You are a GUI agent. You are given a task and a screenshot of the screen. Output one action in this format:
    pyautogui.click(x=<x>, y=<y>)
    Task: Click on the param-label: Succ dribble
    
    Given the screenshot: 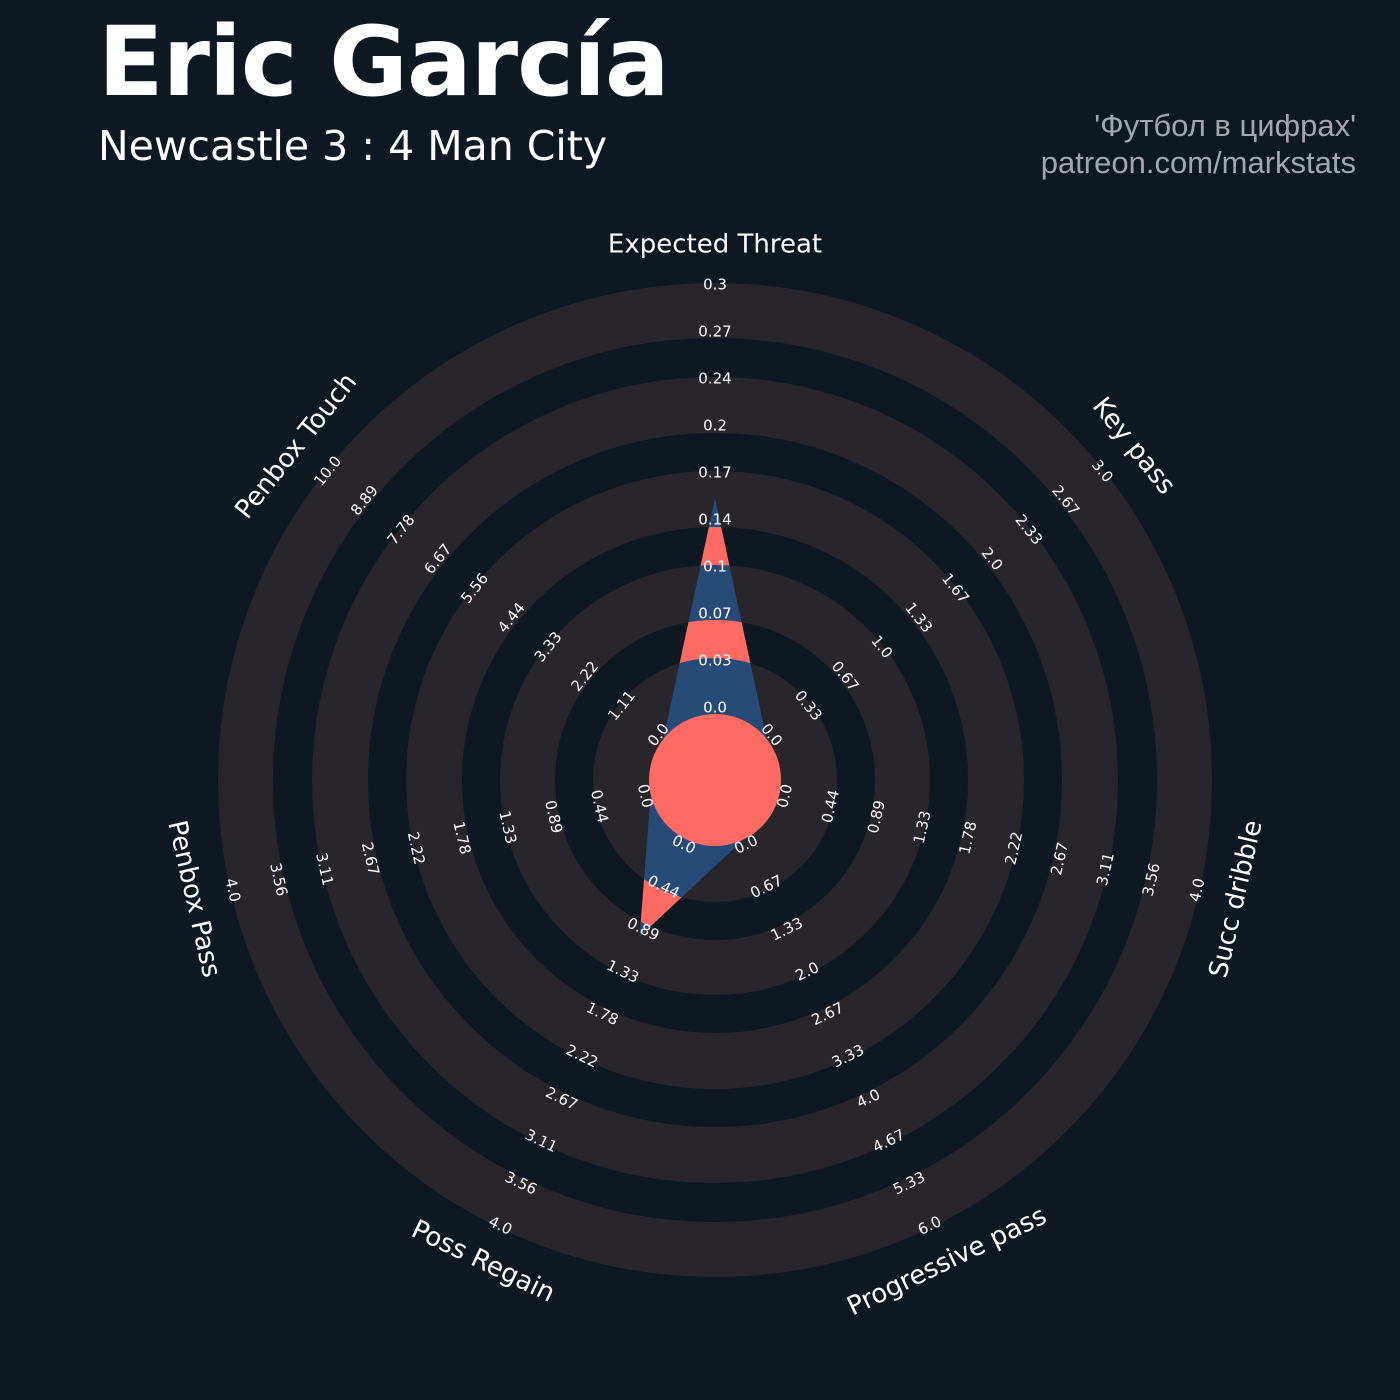 What is the action you would take?
    pyautogui.click(x=1236, y=898)
    